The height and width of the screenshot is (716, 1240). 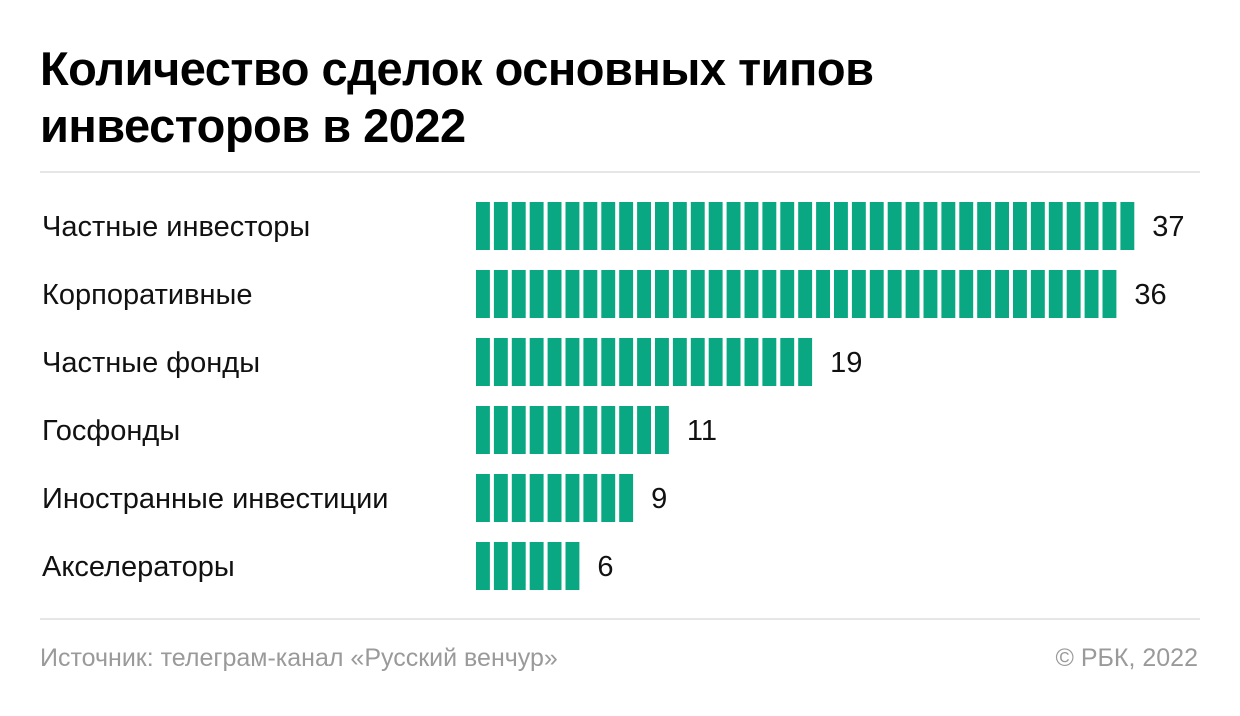 I want to click on bar-row: Госфонды 11, so click(x=379, y=430).